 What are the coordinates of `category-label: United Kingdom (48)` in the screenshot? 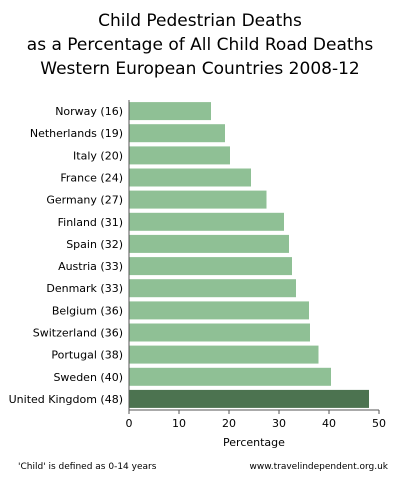 It's located at (66, 399).